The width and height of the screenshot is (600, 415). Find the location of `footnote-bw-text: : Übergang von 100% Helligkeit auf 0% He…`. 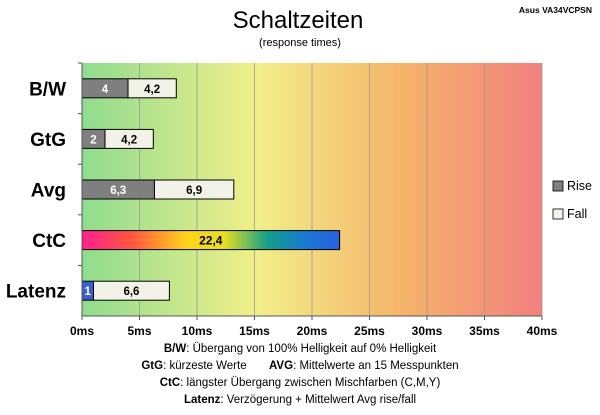

footnote-bw-text: : Übergang von 100% Helligkeit auf 0% He… is located at coordinates (311, 349).